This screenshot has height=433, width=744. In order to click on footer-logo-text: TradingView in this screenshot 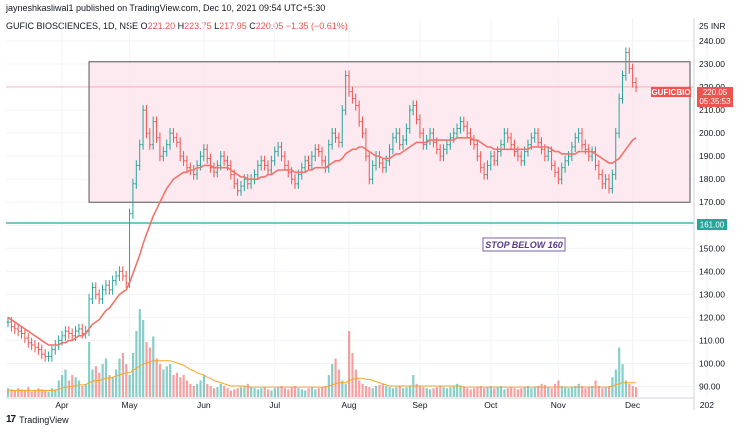, I will do `click(44, 419)`.